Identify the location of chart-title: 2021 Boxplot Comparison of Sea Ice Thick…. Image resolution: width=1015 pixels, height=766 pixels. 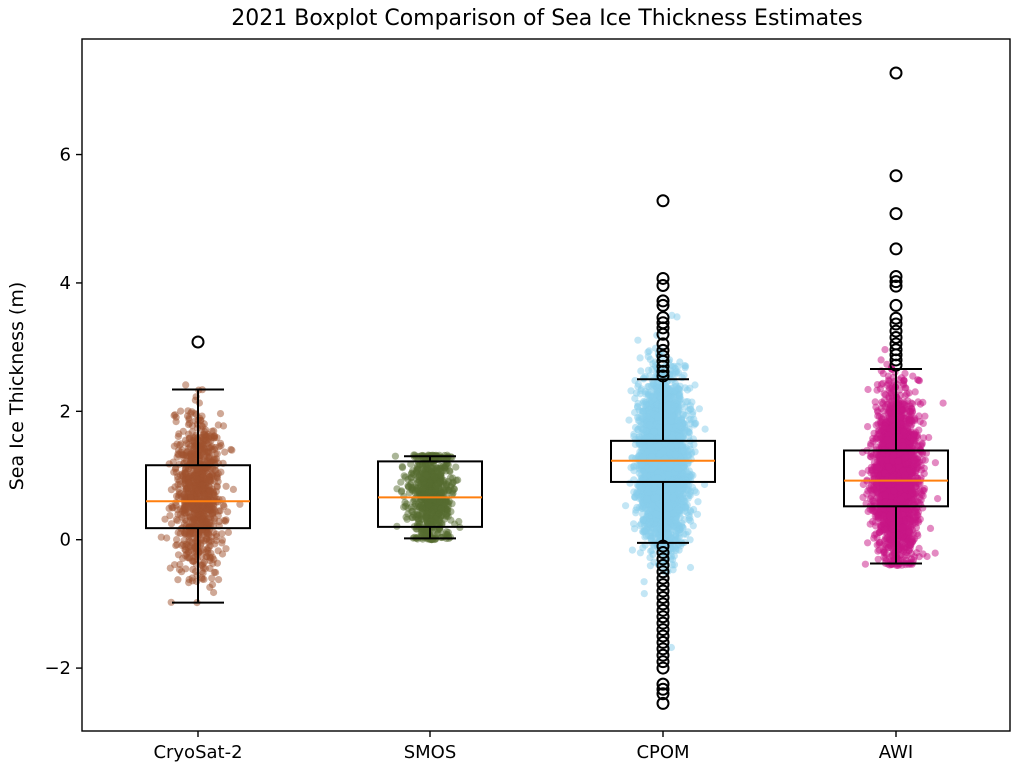
(546, 18).